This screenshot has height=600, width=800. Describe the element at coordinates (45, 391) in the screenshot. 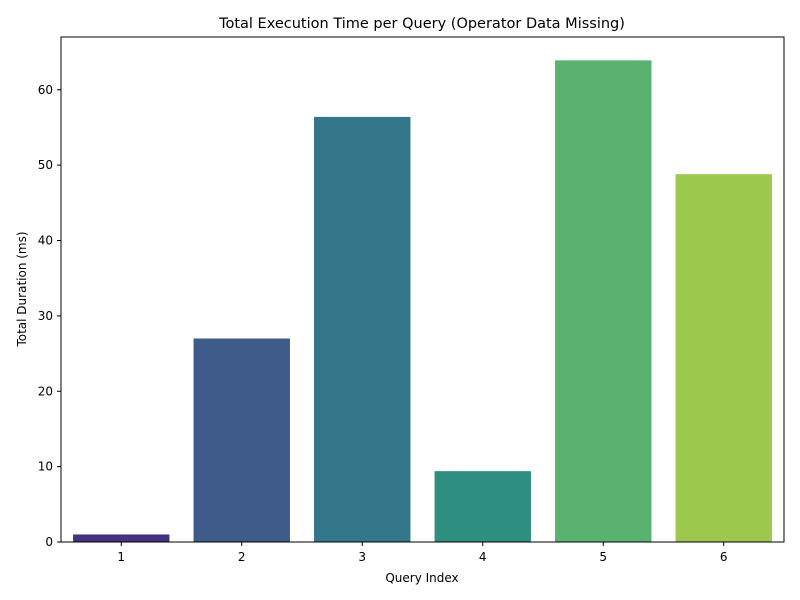

I see `y-tick-label: 20` at that location.